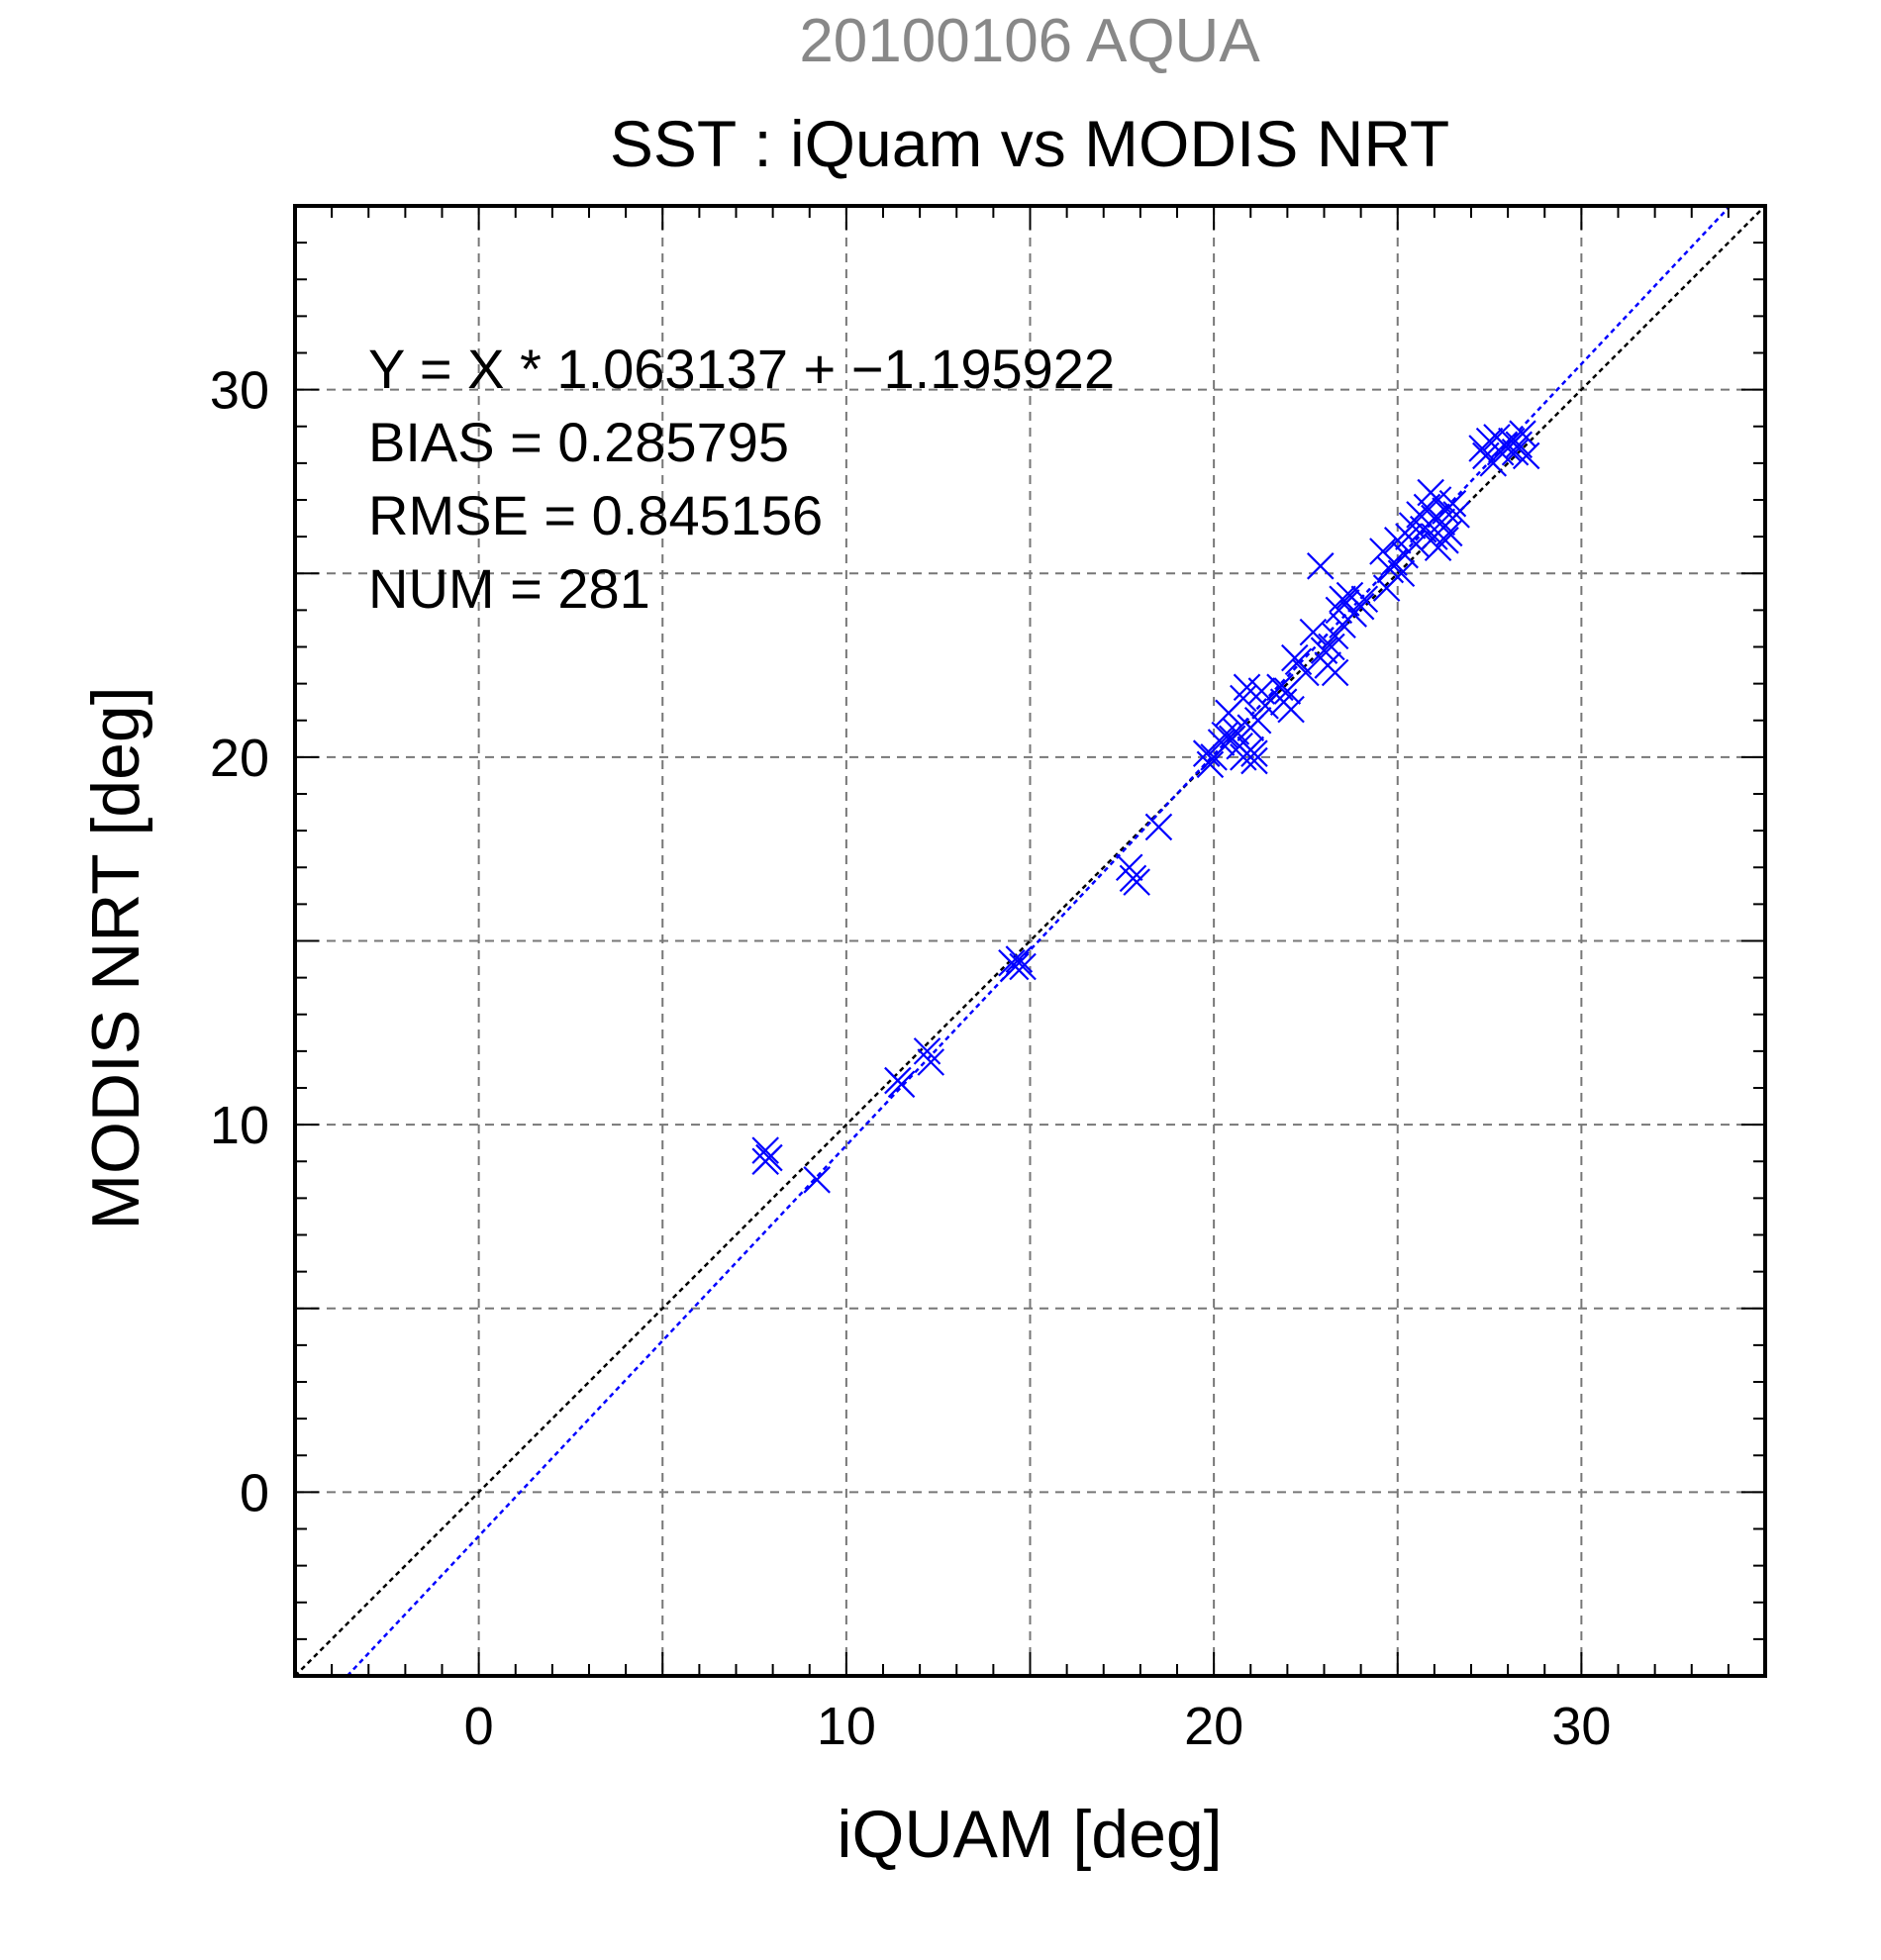 The image size is (1881, 1960). What do you see at coordinates (1030, 143) in the screenshot?
I see `chart-title: SST : iQuam vs MODIS NRT` at bounding box center [1030, 143].